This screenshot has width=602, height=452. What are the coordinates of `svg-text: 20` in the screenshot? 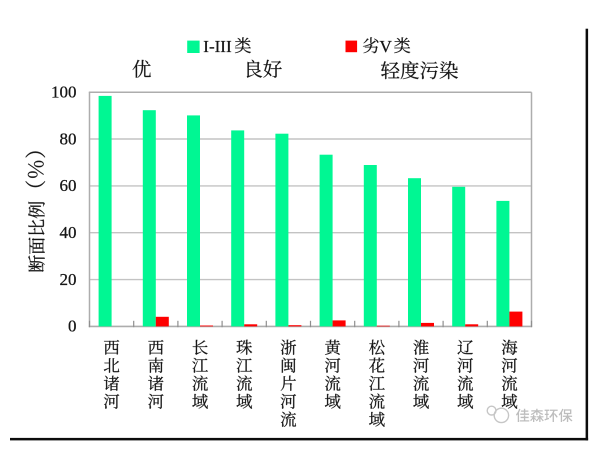 It's located at (68, 279).